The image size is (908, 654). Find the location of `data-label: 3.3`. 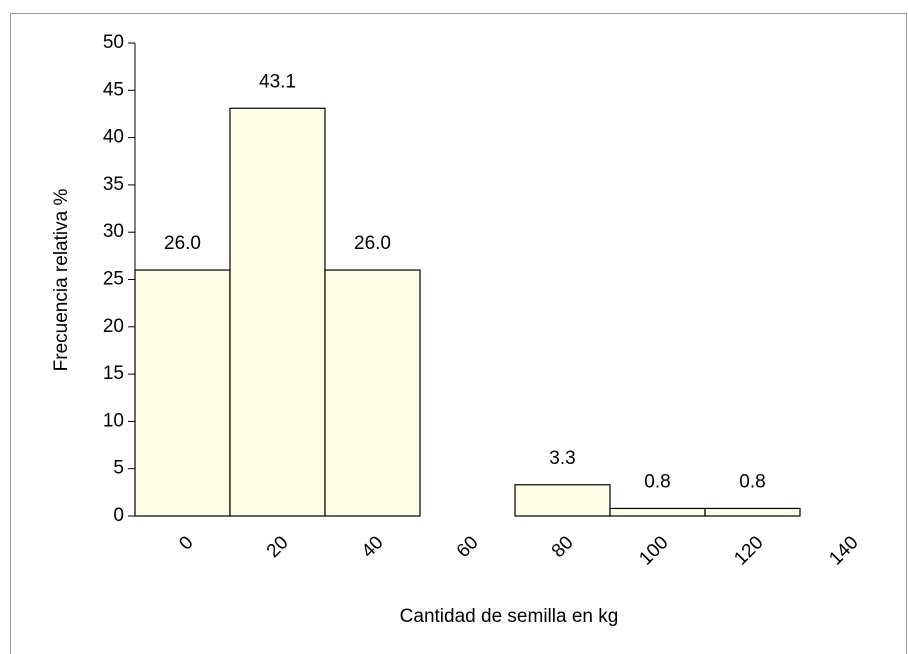

data-label: 3.3 is located at coordinates (562, 458).